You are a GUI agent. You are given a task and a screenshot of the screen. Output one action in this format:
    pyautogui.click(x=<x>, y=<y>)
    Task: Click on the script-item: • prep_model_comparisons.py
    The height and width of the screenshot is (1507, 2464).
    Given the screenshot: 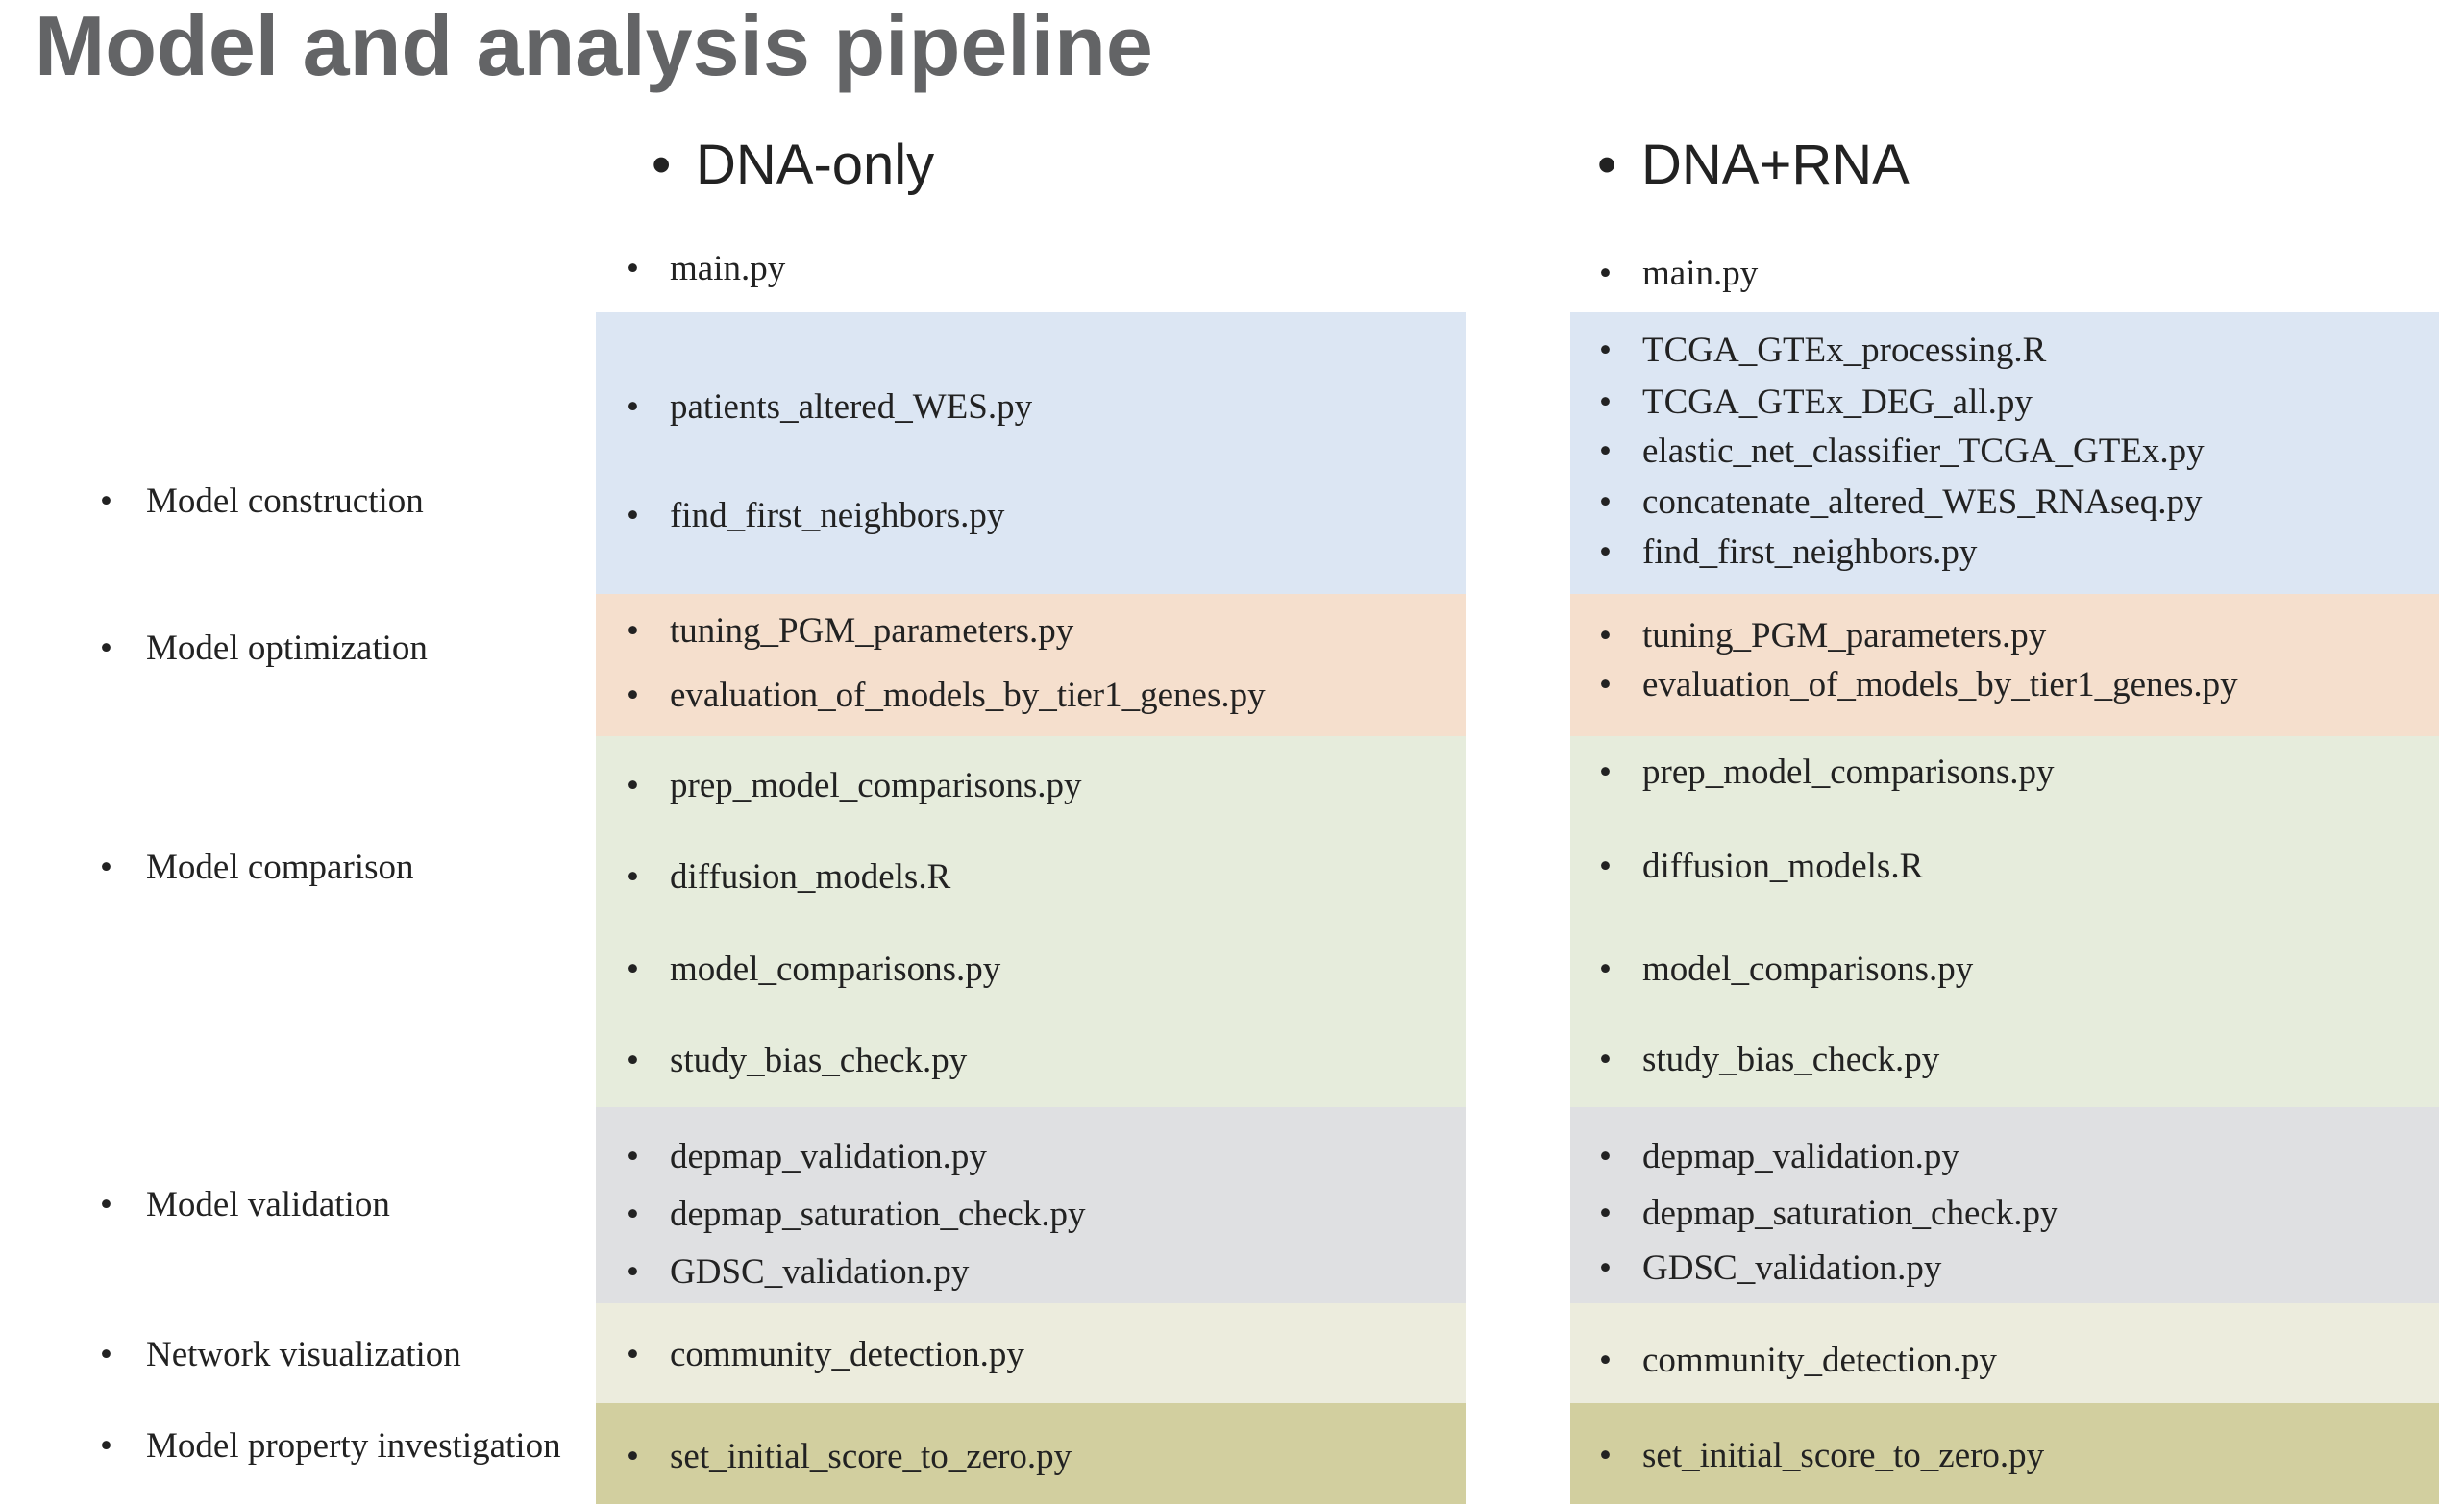 What is the action you would take?
    pyautogui.click(x=854, y=786)
    